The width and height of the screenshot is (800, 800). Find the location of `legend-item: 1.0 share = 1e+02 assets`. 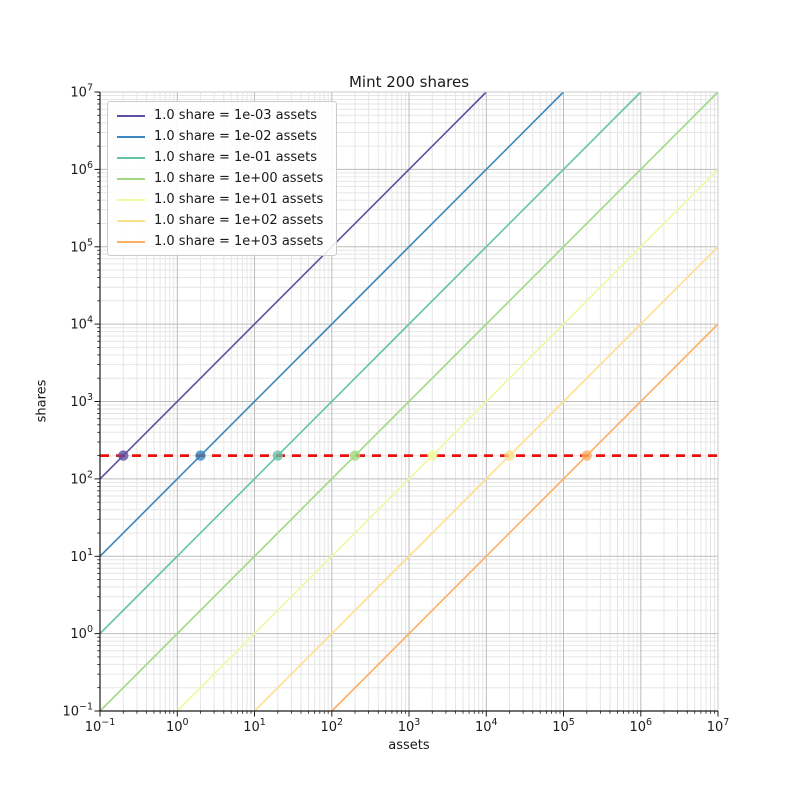

legend-item: 1.0 share = 1e+02 assets is located at coordinates (222, 220).